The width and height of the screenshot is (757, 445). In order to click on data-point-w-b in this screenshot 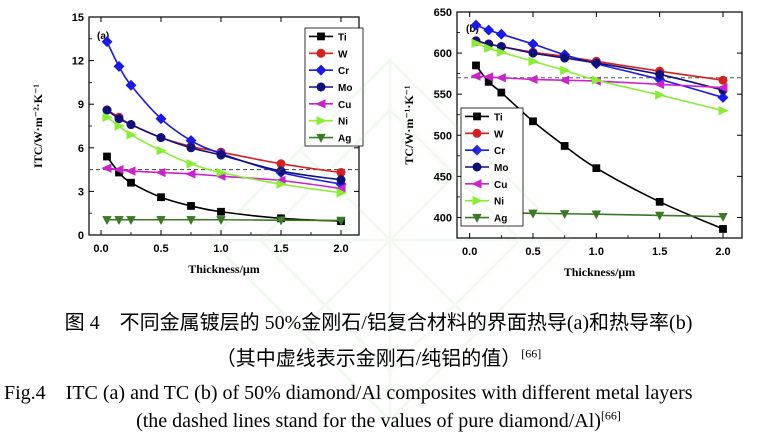, I will do `click(723, 80)`.